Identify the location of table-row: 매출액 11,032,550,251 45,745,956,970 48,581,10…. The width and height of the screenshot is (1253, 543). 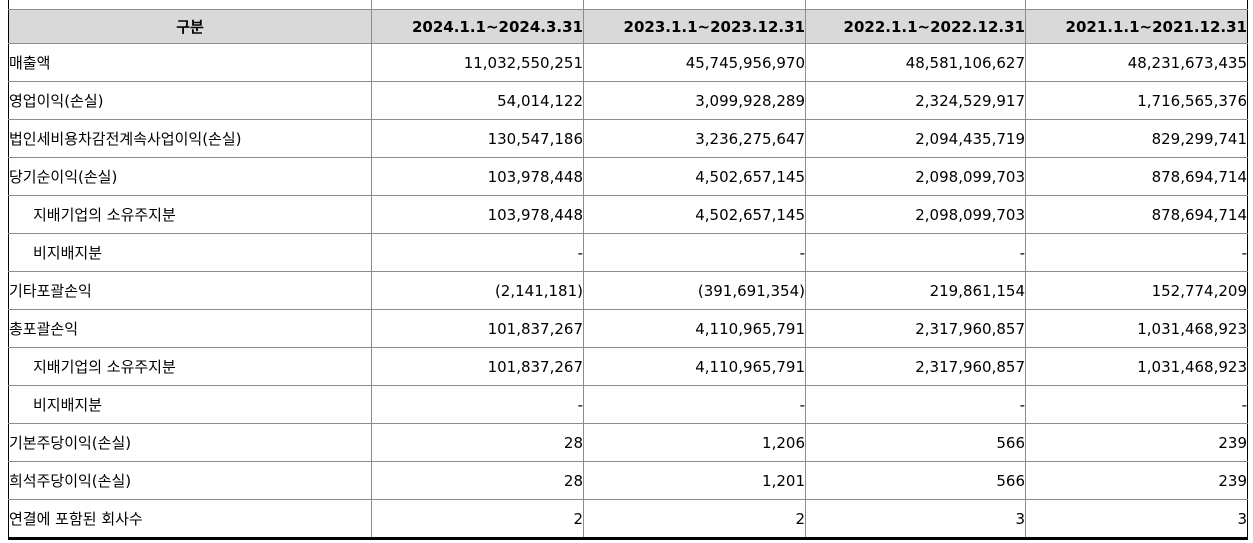
(628, 62).